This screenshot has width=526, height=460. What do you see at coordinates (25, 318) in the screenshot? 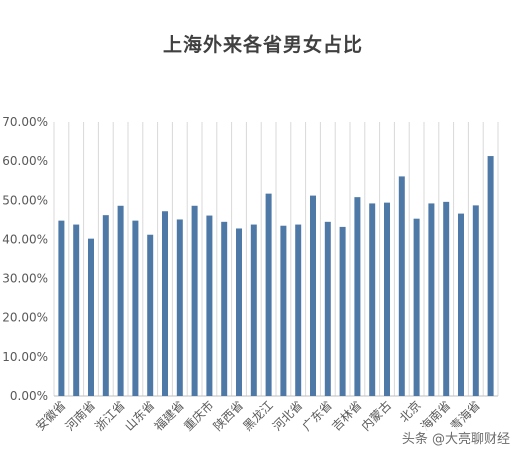
I see `y-tick-label: 20.00%` at bounding box center [25, 318].